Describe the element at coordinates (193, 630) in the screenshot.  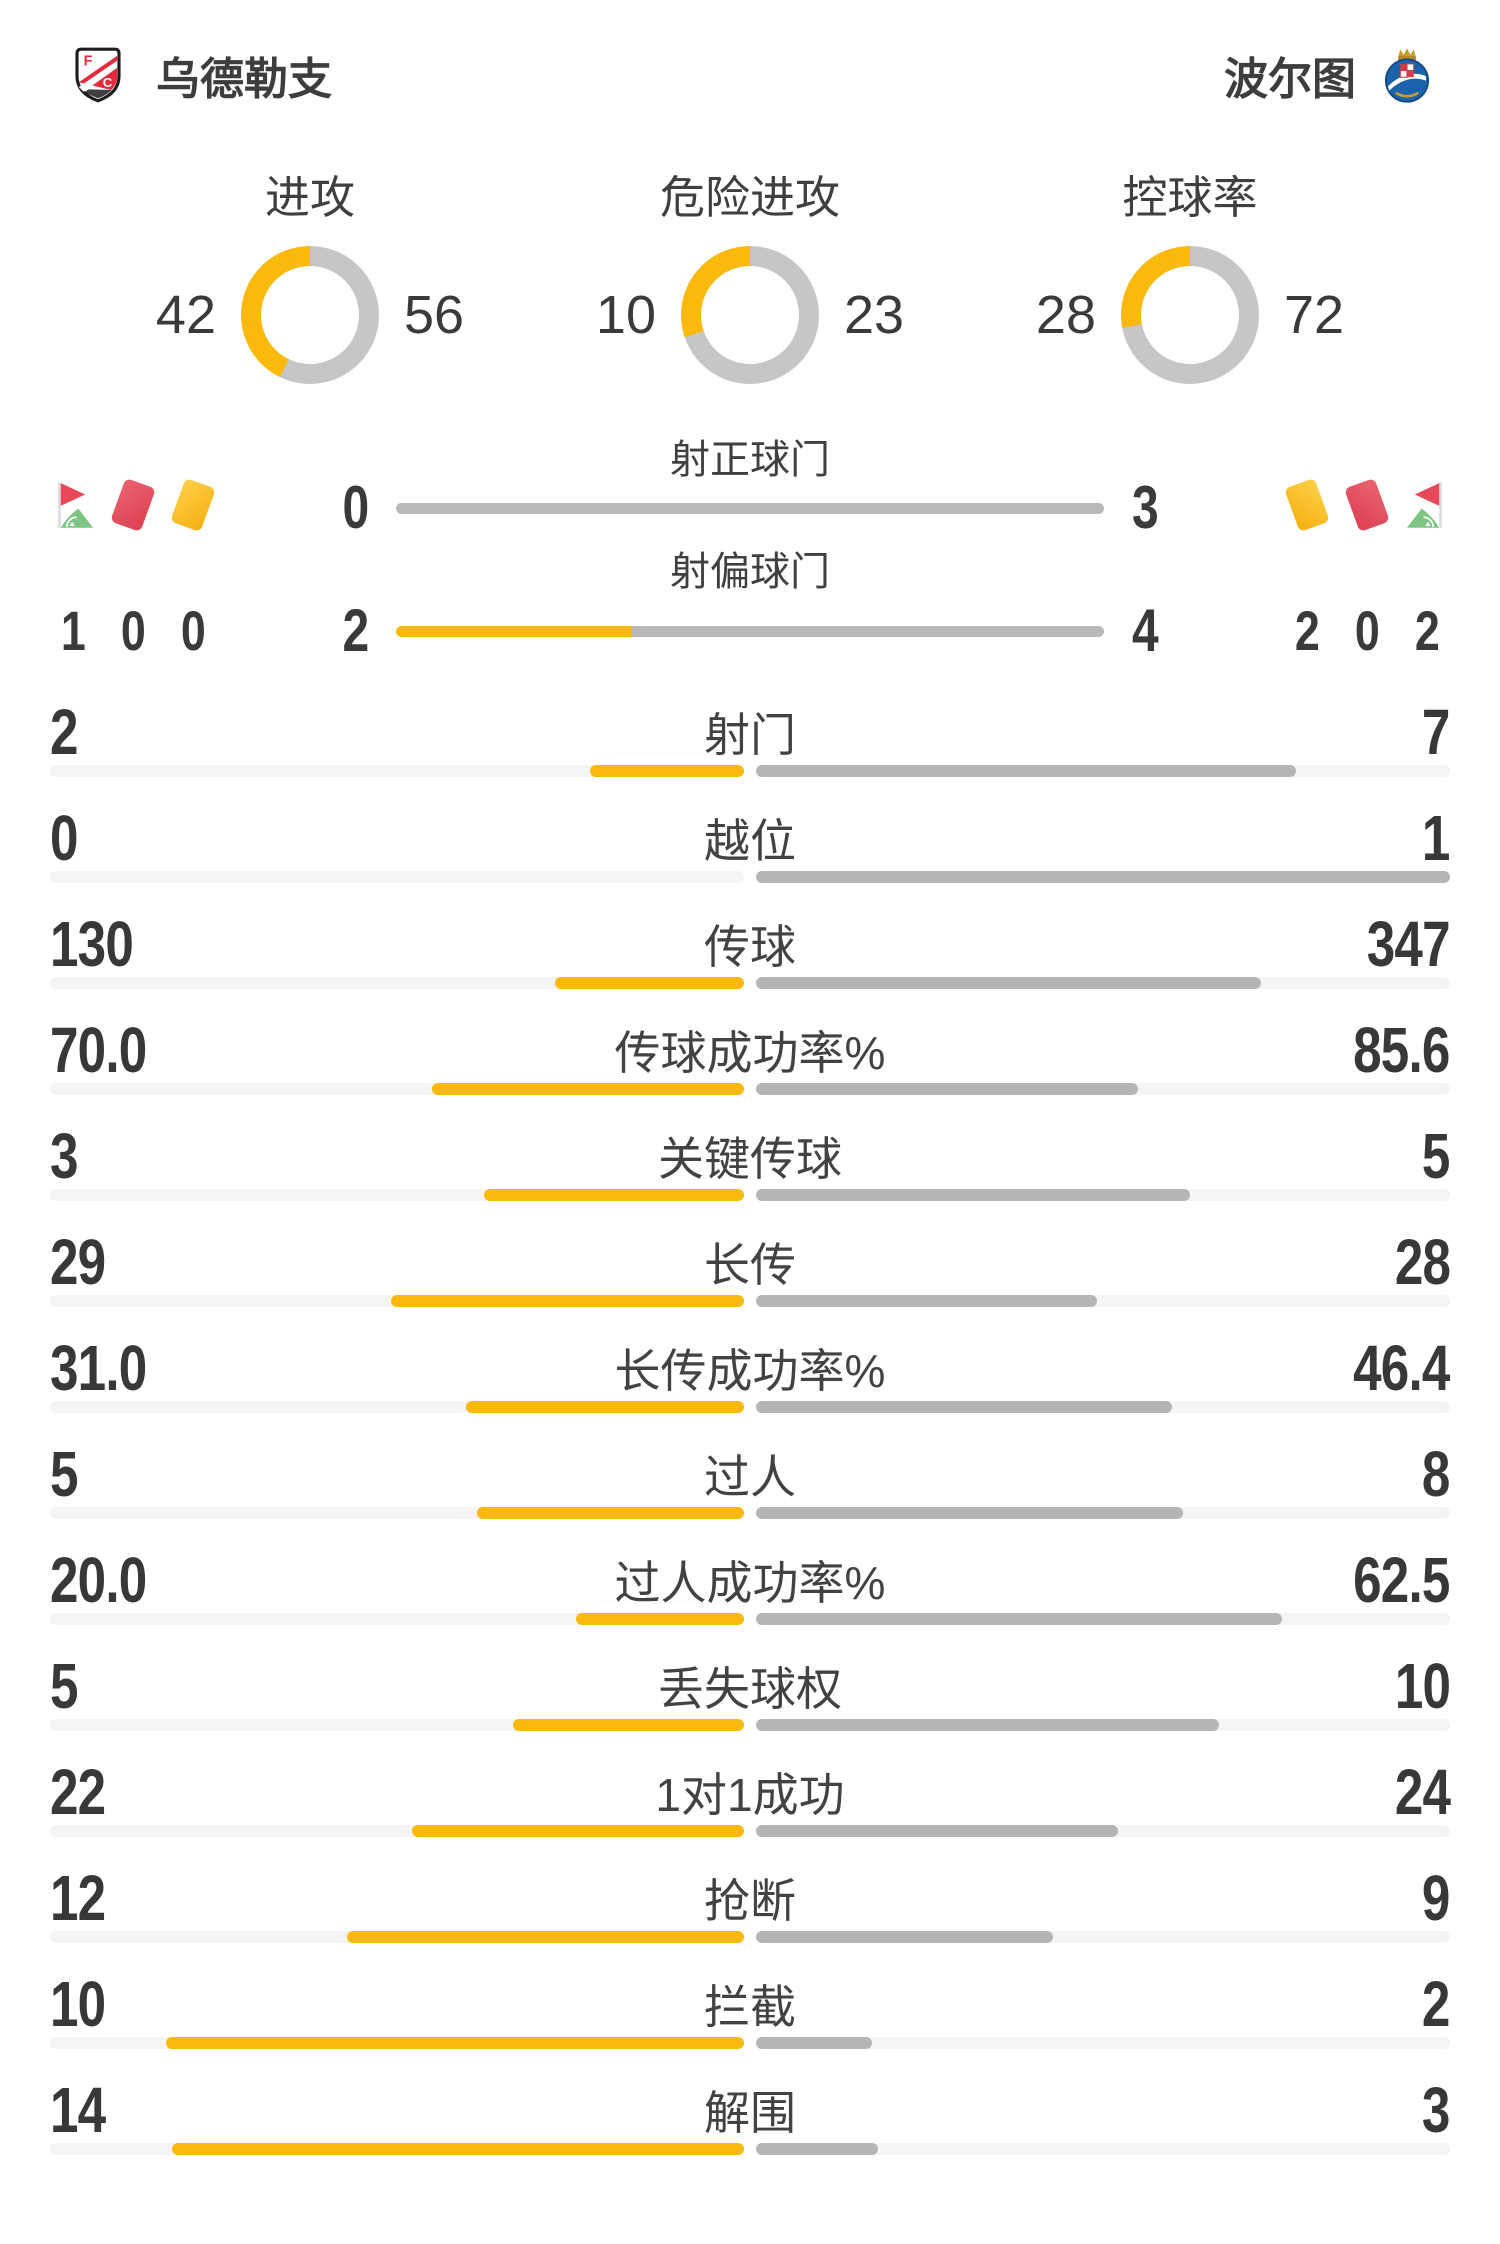
I see `home-yellow-card-count: 0` at that location.